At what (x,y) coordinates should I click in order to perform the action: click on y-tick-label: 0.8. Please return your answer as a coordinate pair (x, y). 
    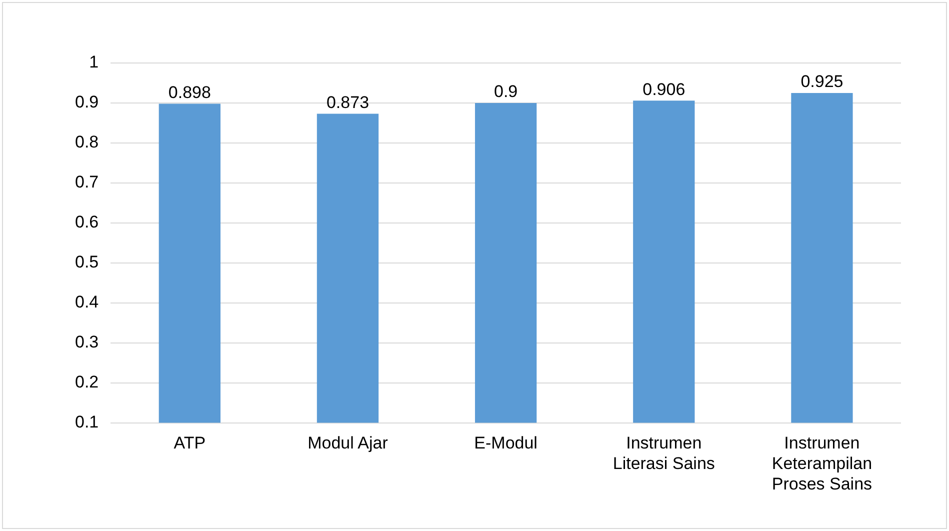
    Looking at the image, I should click on (86, 142).